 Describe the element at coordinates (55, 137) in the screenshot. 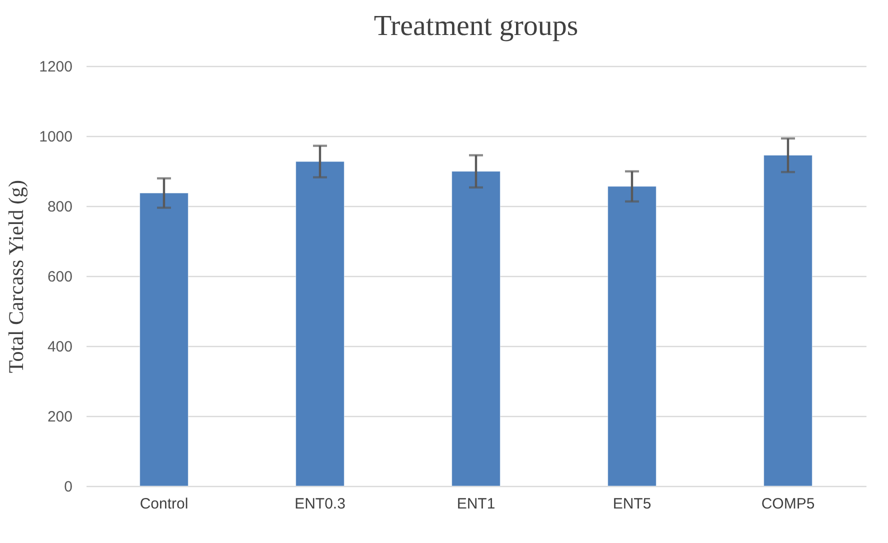

I see `y-tick-label: 1000` at that location.